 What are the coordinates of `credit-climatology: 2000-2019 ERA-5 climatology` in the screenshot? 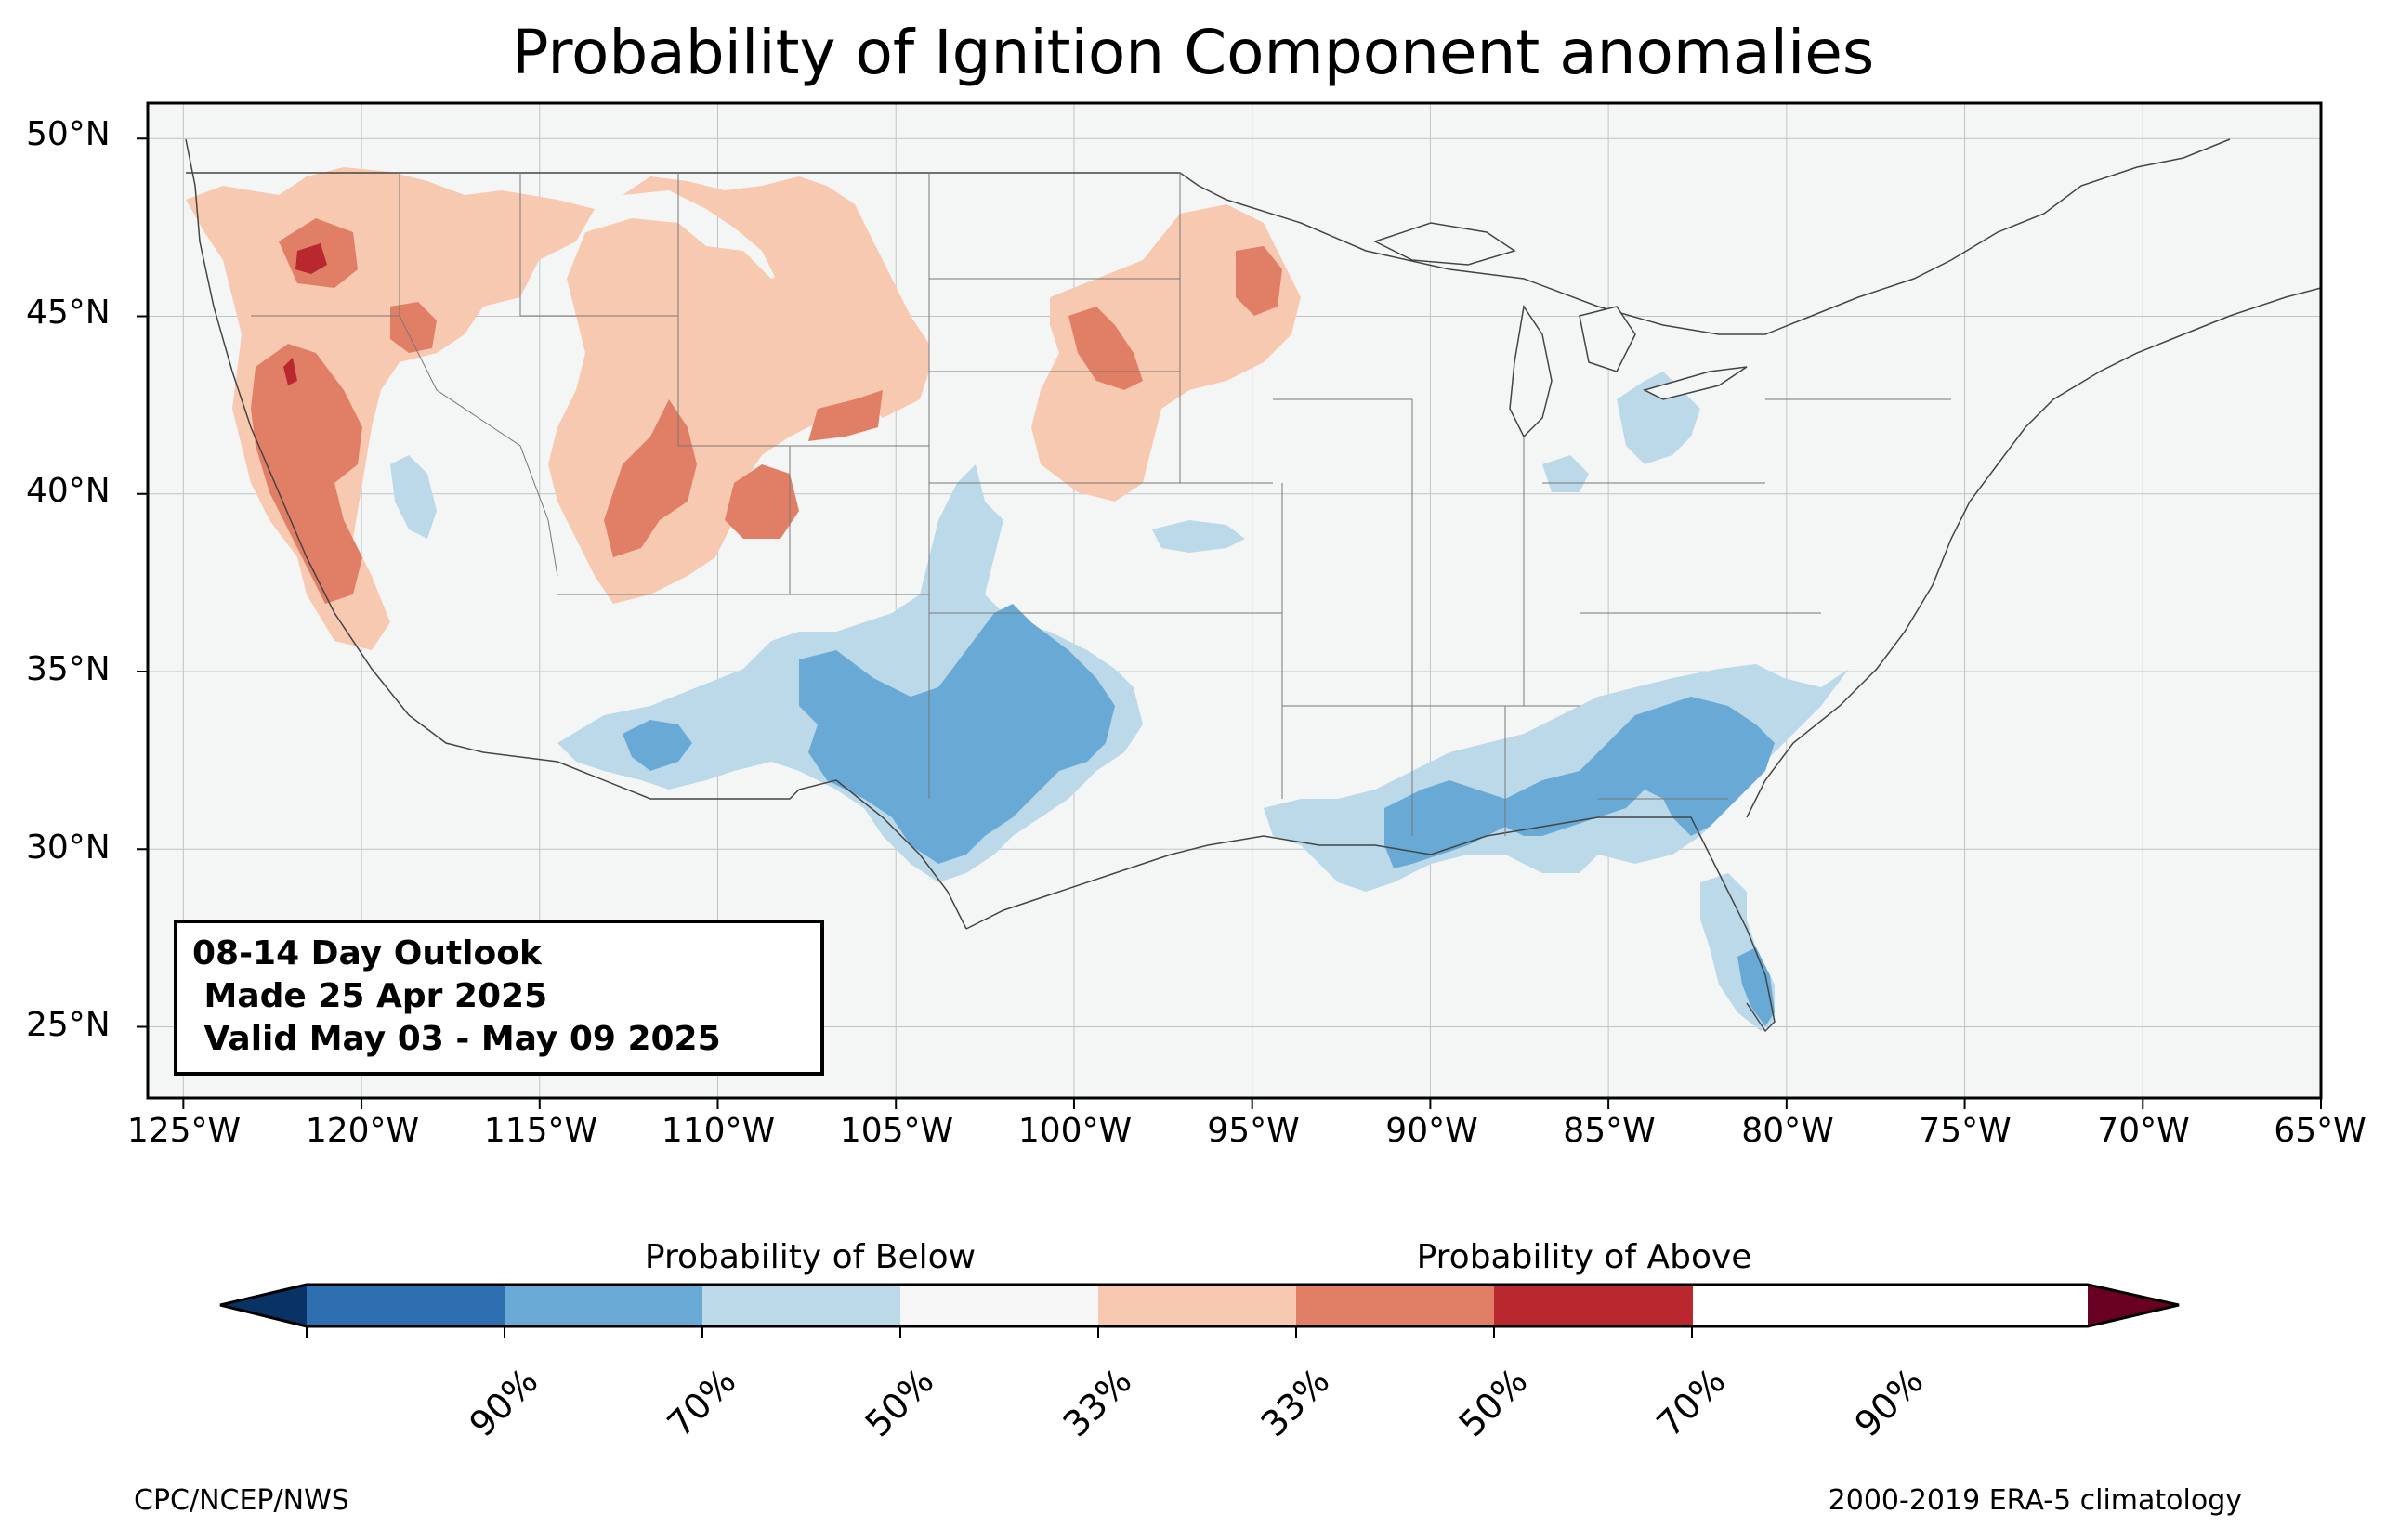 It's located at (2035, 1500).